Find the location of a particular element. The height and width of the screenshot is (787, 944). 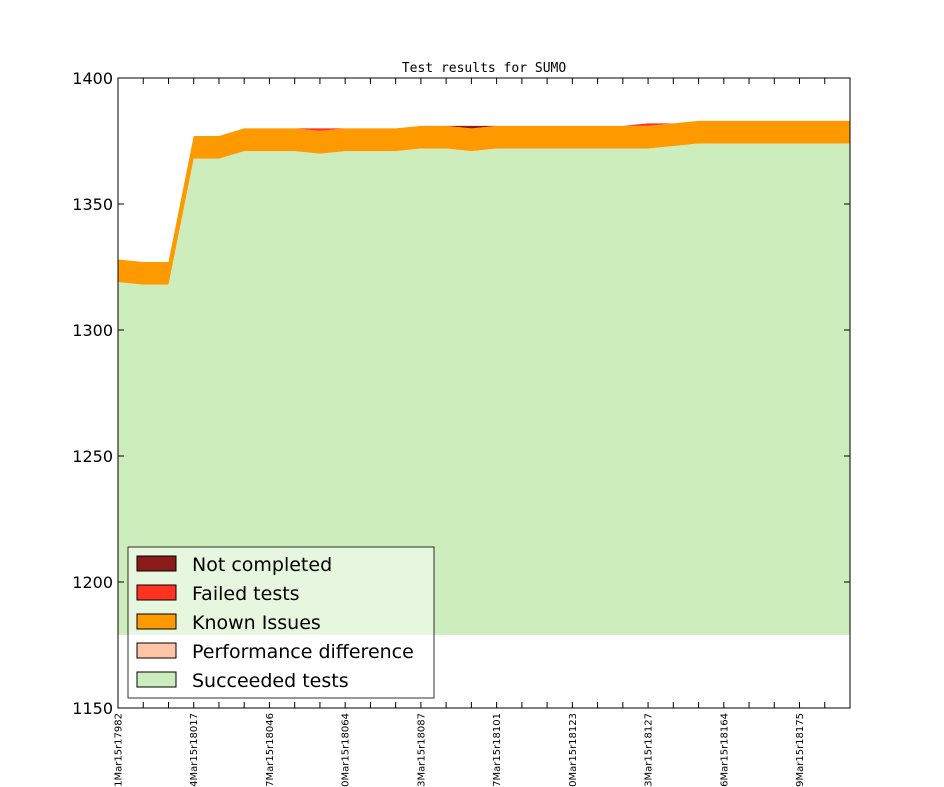

legend-swatch-known-issues is located at coordinates (156, 621).